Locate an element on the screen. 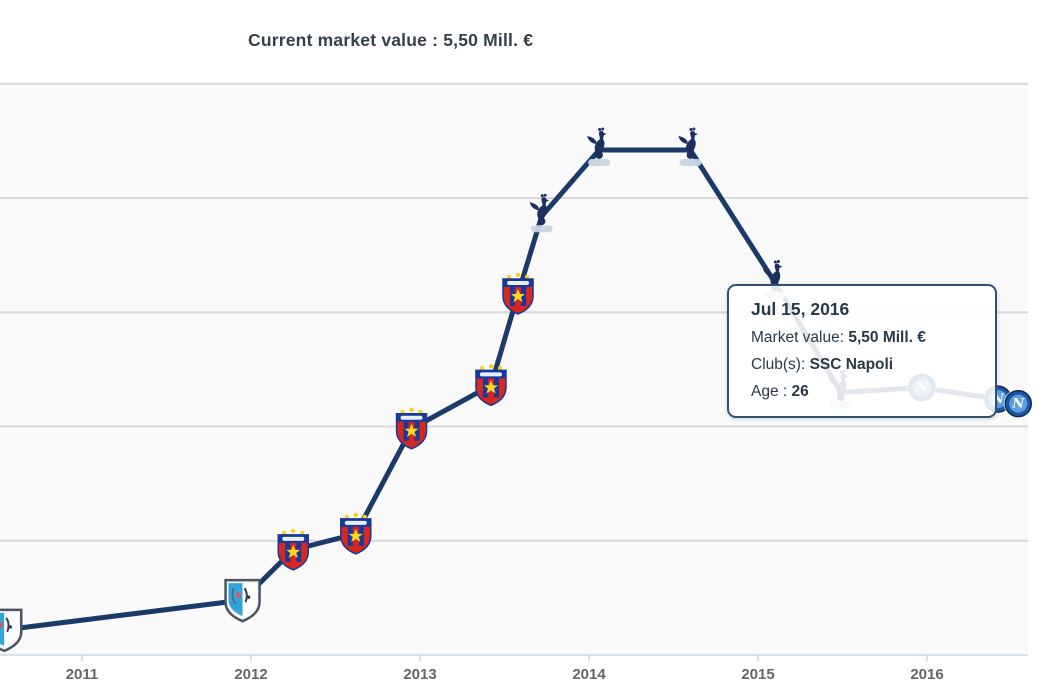 The height and width of the screenshot is (700, 1050). x-axis-label: 2015 is located at coordinates (757, 674).